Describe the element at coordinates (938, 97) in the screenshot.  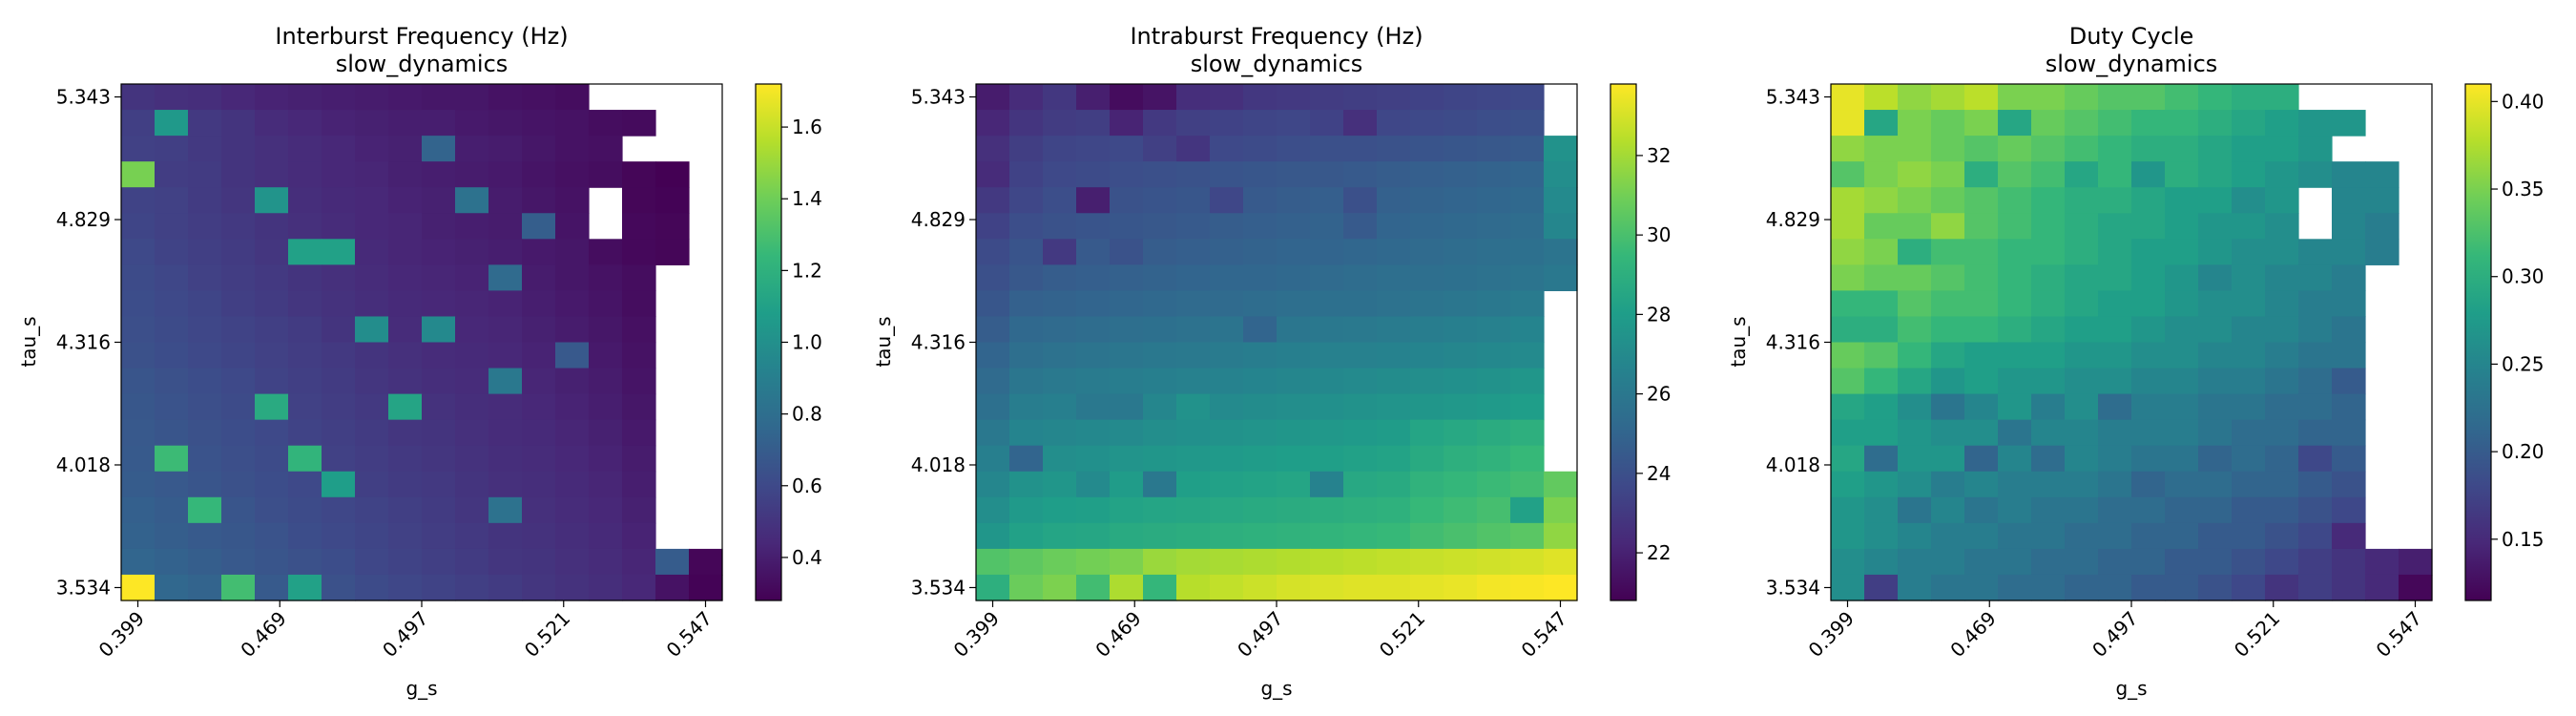
I see `y-tick-label: 5.343` at that location.